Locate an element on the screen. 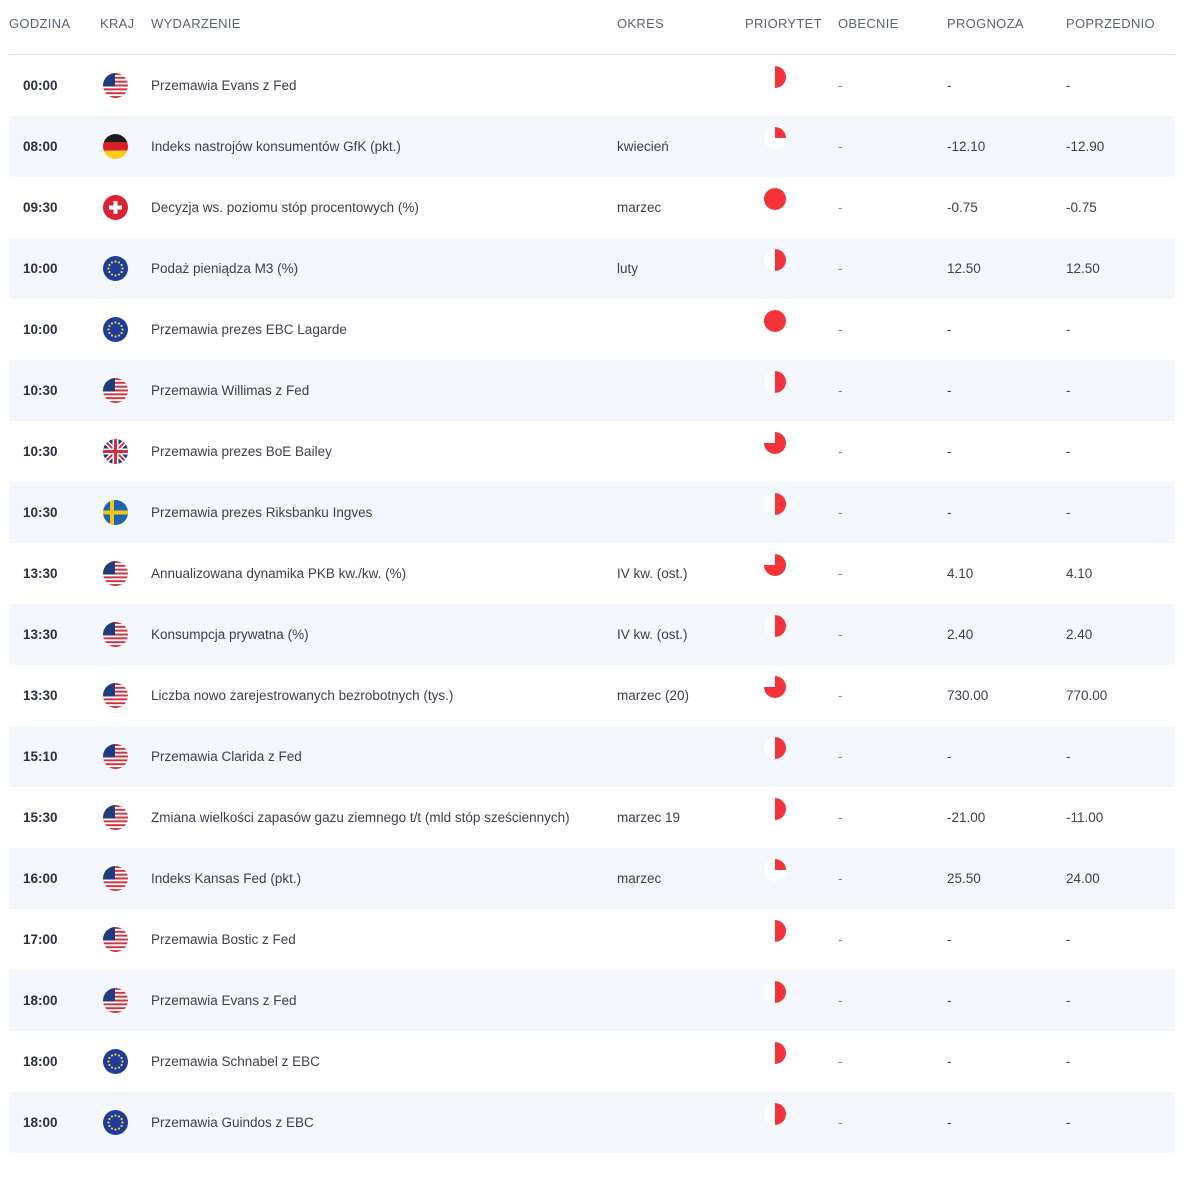 This screenshot has height=1184, width=1200. table-row: 18:00 Przemawia Evans z Fed - - - is located at coordinates (592, 1000).